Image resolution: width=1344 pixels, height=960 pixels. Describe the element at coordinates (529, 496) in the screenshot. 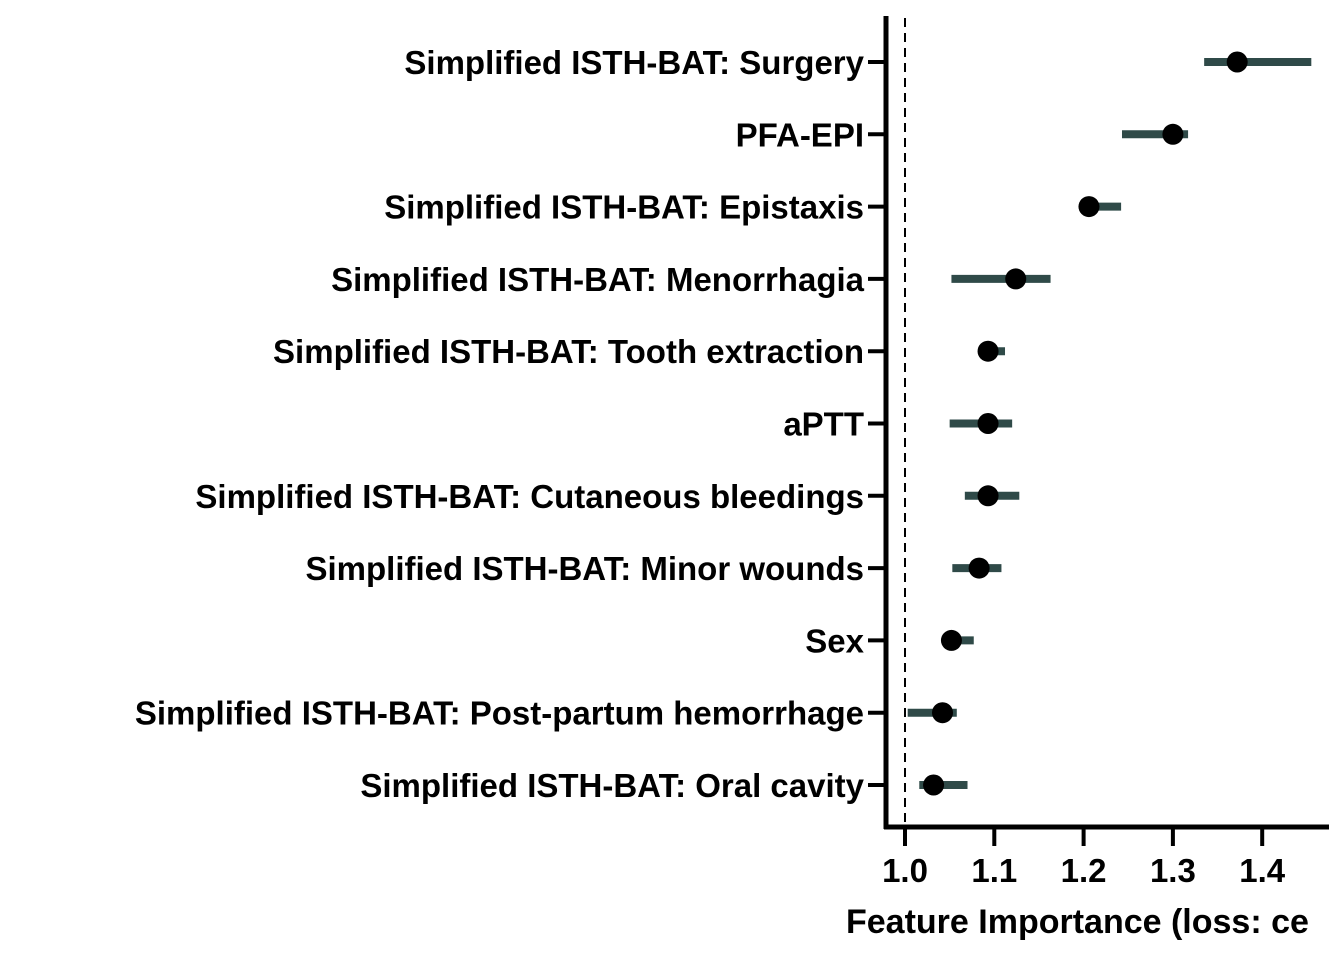

I see `category-label: Simplified ISTH-BAT: Cutaneous bleedings` at that location.